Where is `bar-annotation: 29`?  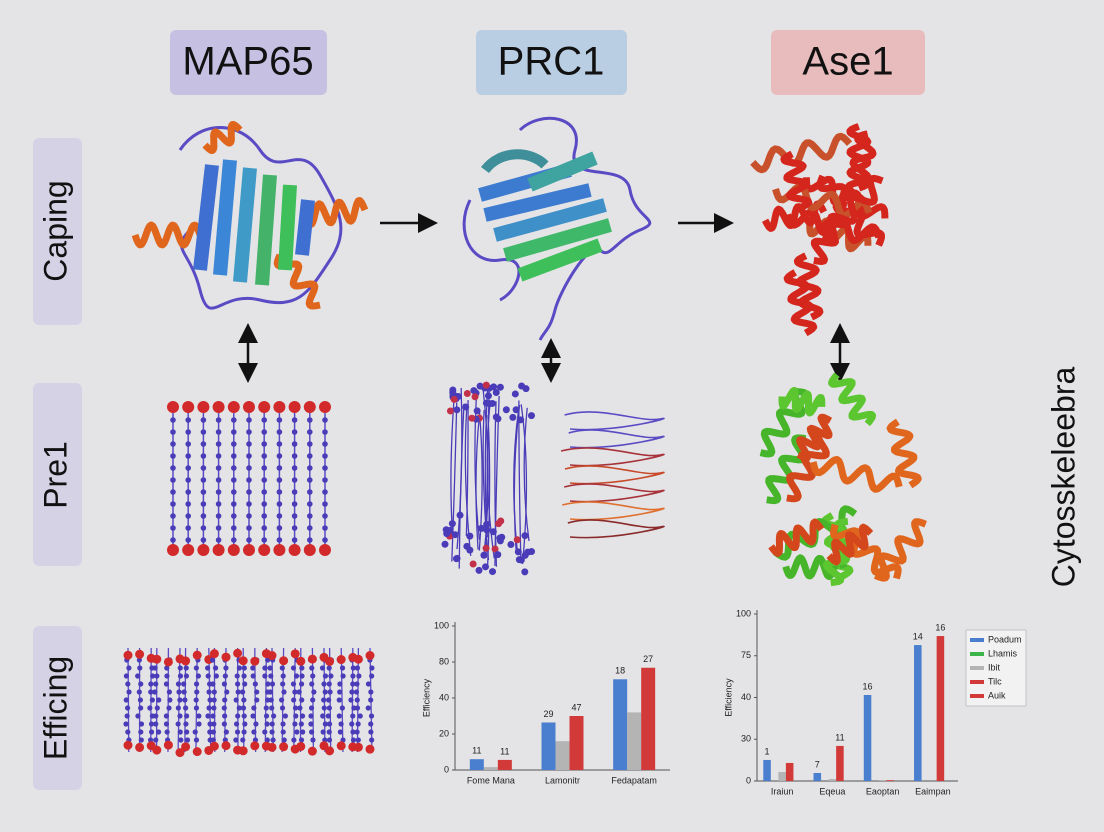
bar-annotation: 29 is located at coordinates (548, 714).